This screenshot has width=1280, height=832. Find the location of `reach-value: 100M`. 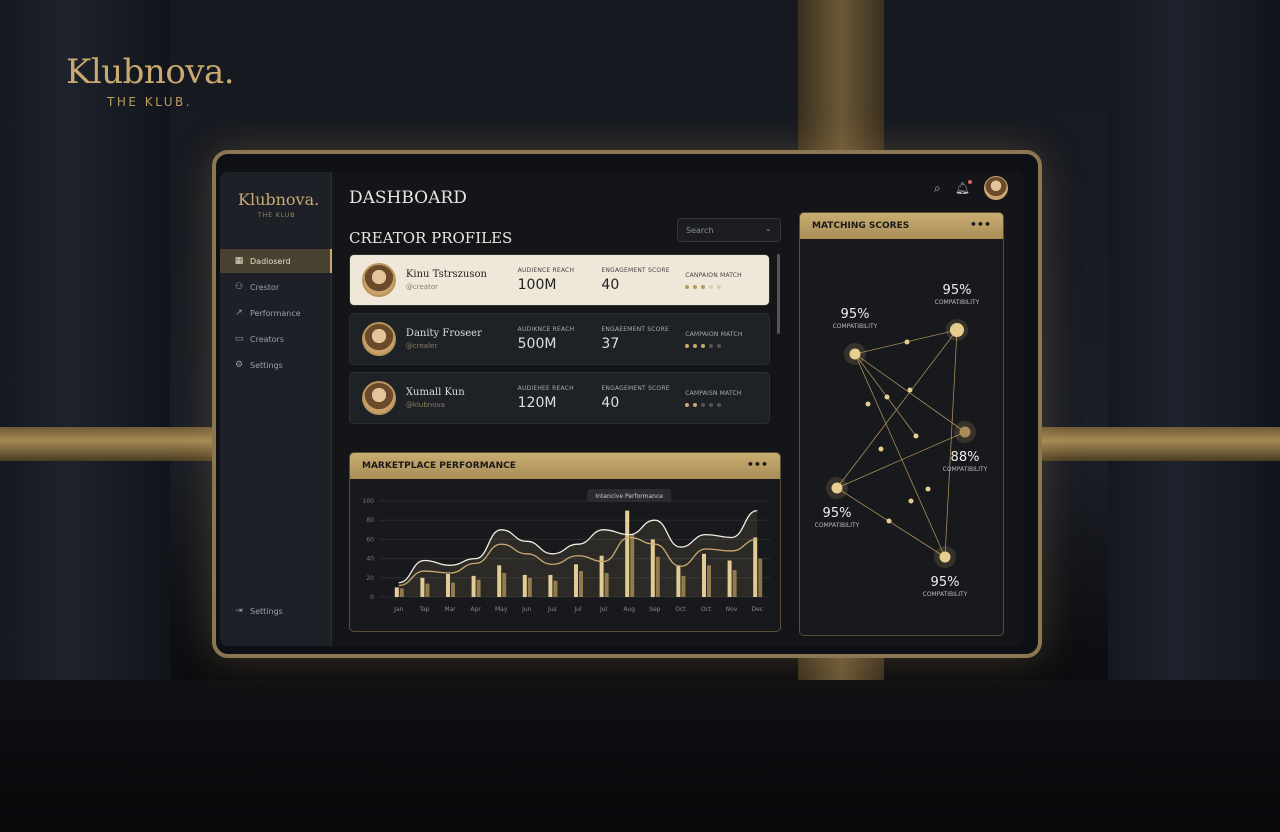

reach-value: 100M is located at coordinates (537, 285).